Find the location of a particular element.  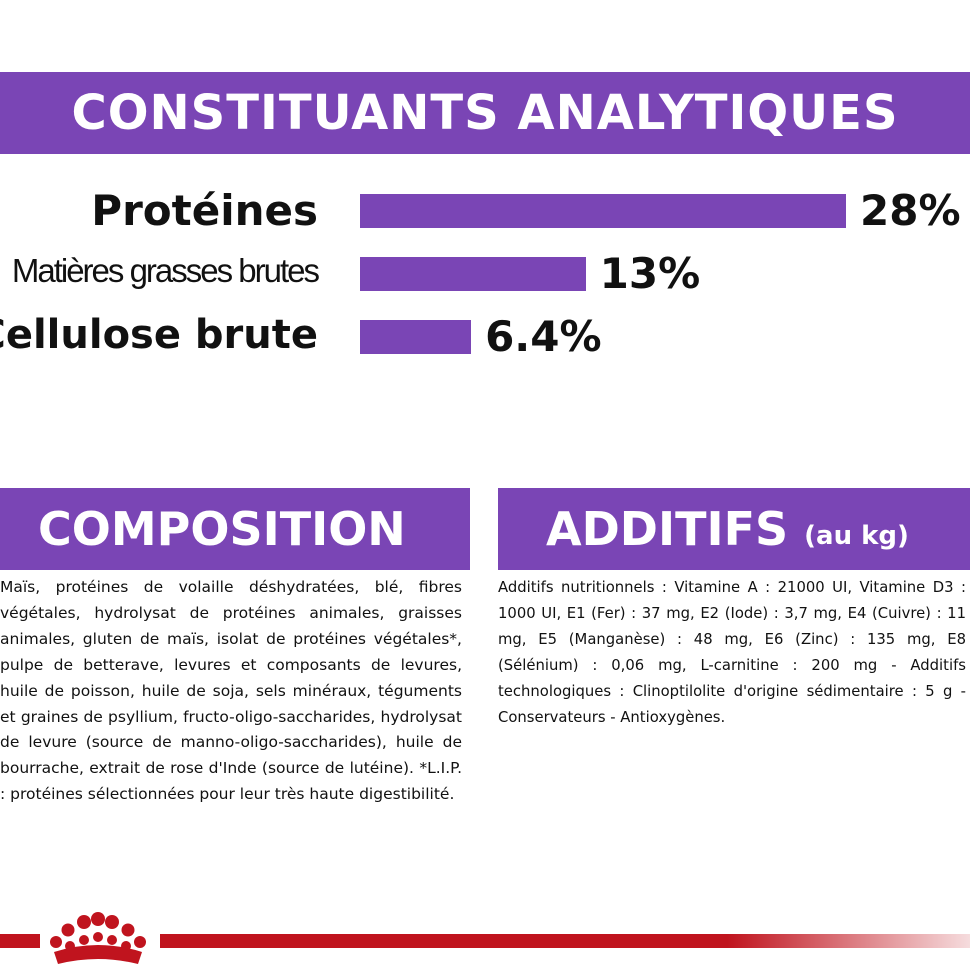

protein-label: Protéines is located at coordinates (204, 210).